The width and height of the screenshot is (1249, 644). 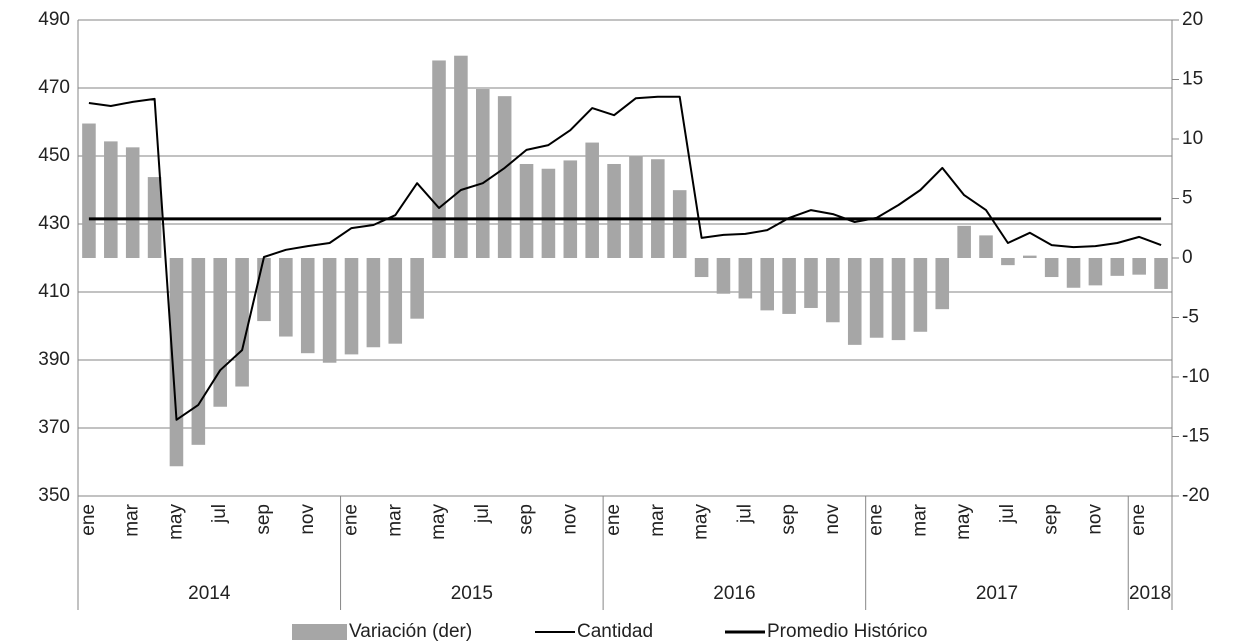 What do you see at coordinates (1195, 495) in the screenshot?
I see `y2-tick-label: -20` at bounding box center [1195, 495].